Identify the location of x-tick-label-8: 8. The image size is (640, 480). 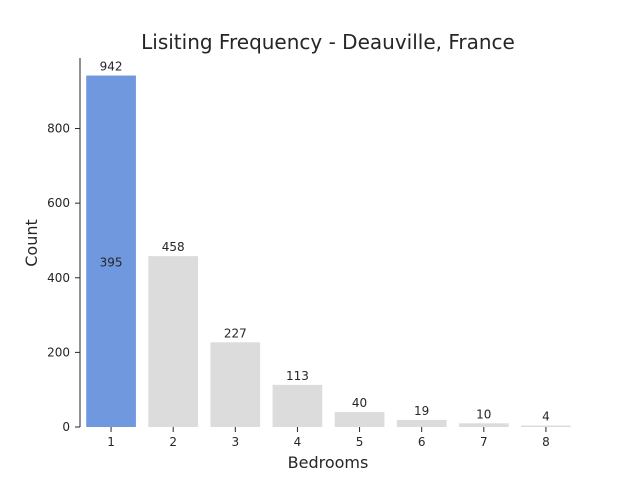
(546, 442).